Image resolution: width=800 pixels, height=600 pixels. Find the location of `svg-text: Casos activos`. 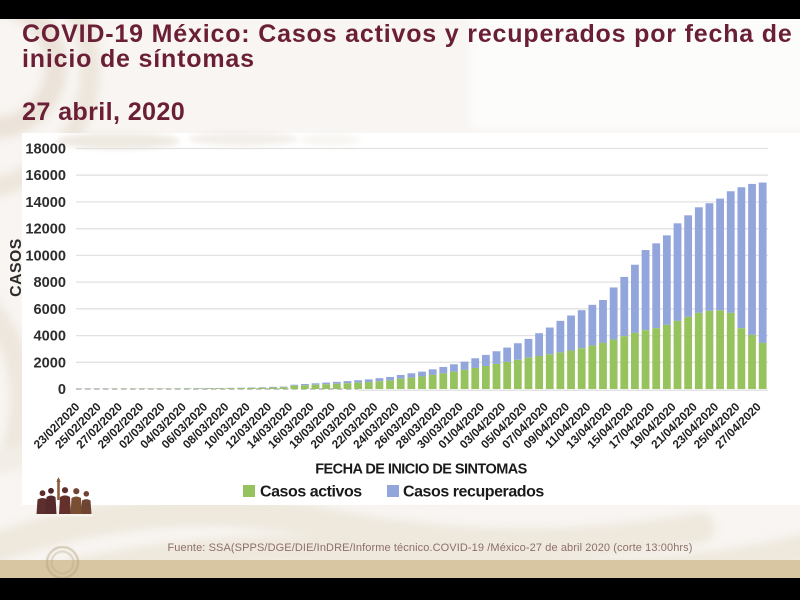

svg-text: Casos activos is located at coordinates (311, 492).